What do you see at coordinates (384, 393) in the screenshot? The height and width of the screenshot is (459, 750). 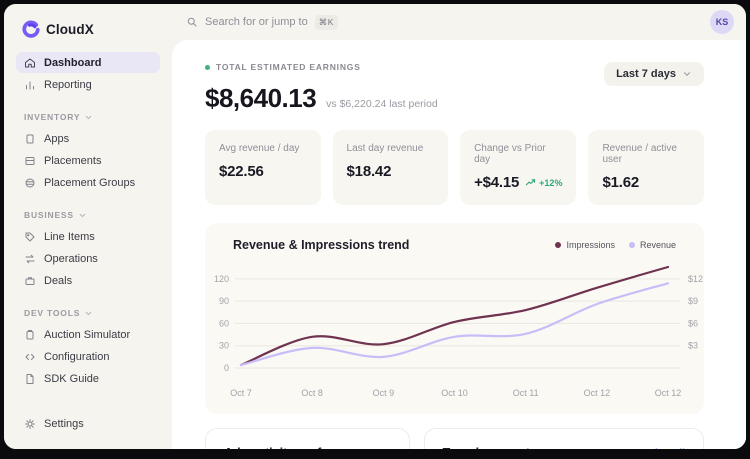 I see `x-axis-label: Oct 9` at bounding box center [384, 393].